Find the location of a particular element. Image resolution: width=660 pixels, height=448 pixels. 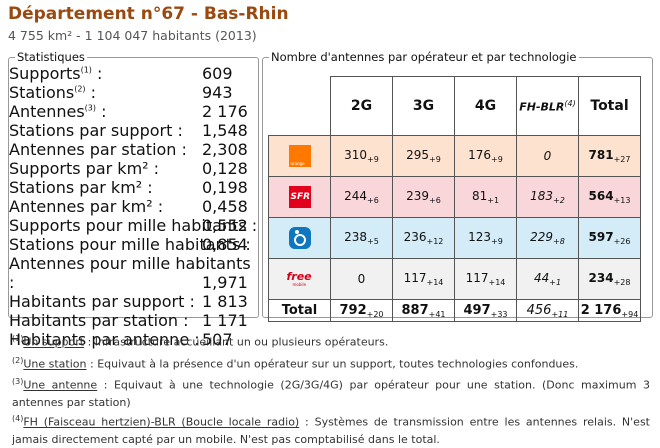

header-text: Total is located at coordinates (609, 106).